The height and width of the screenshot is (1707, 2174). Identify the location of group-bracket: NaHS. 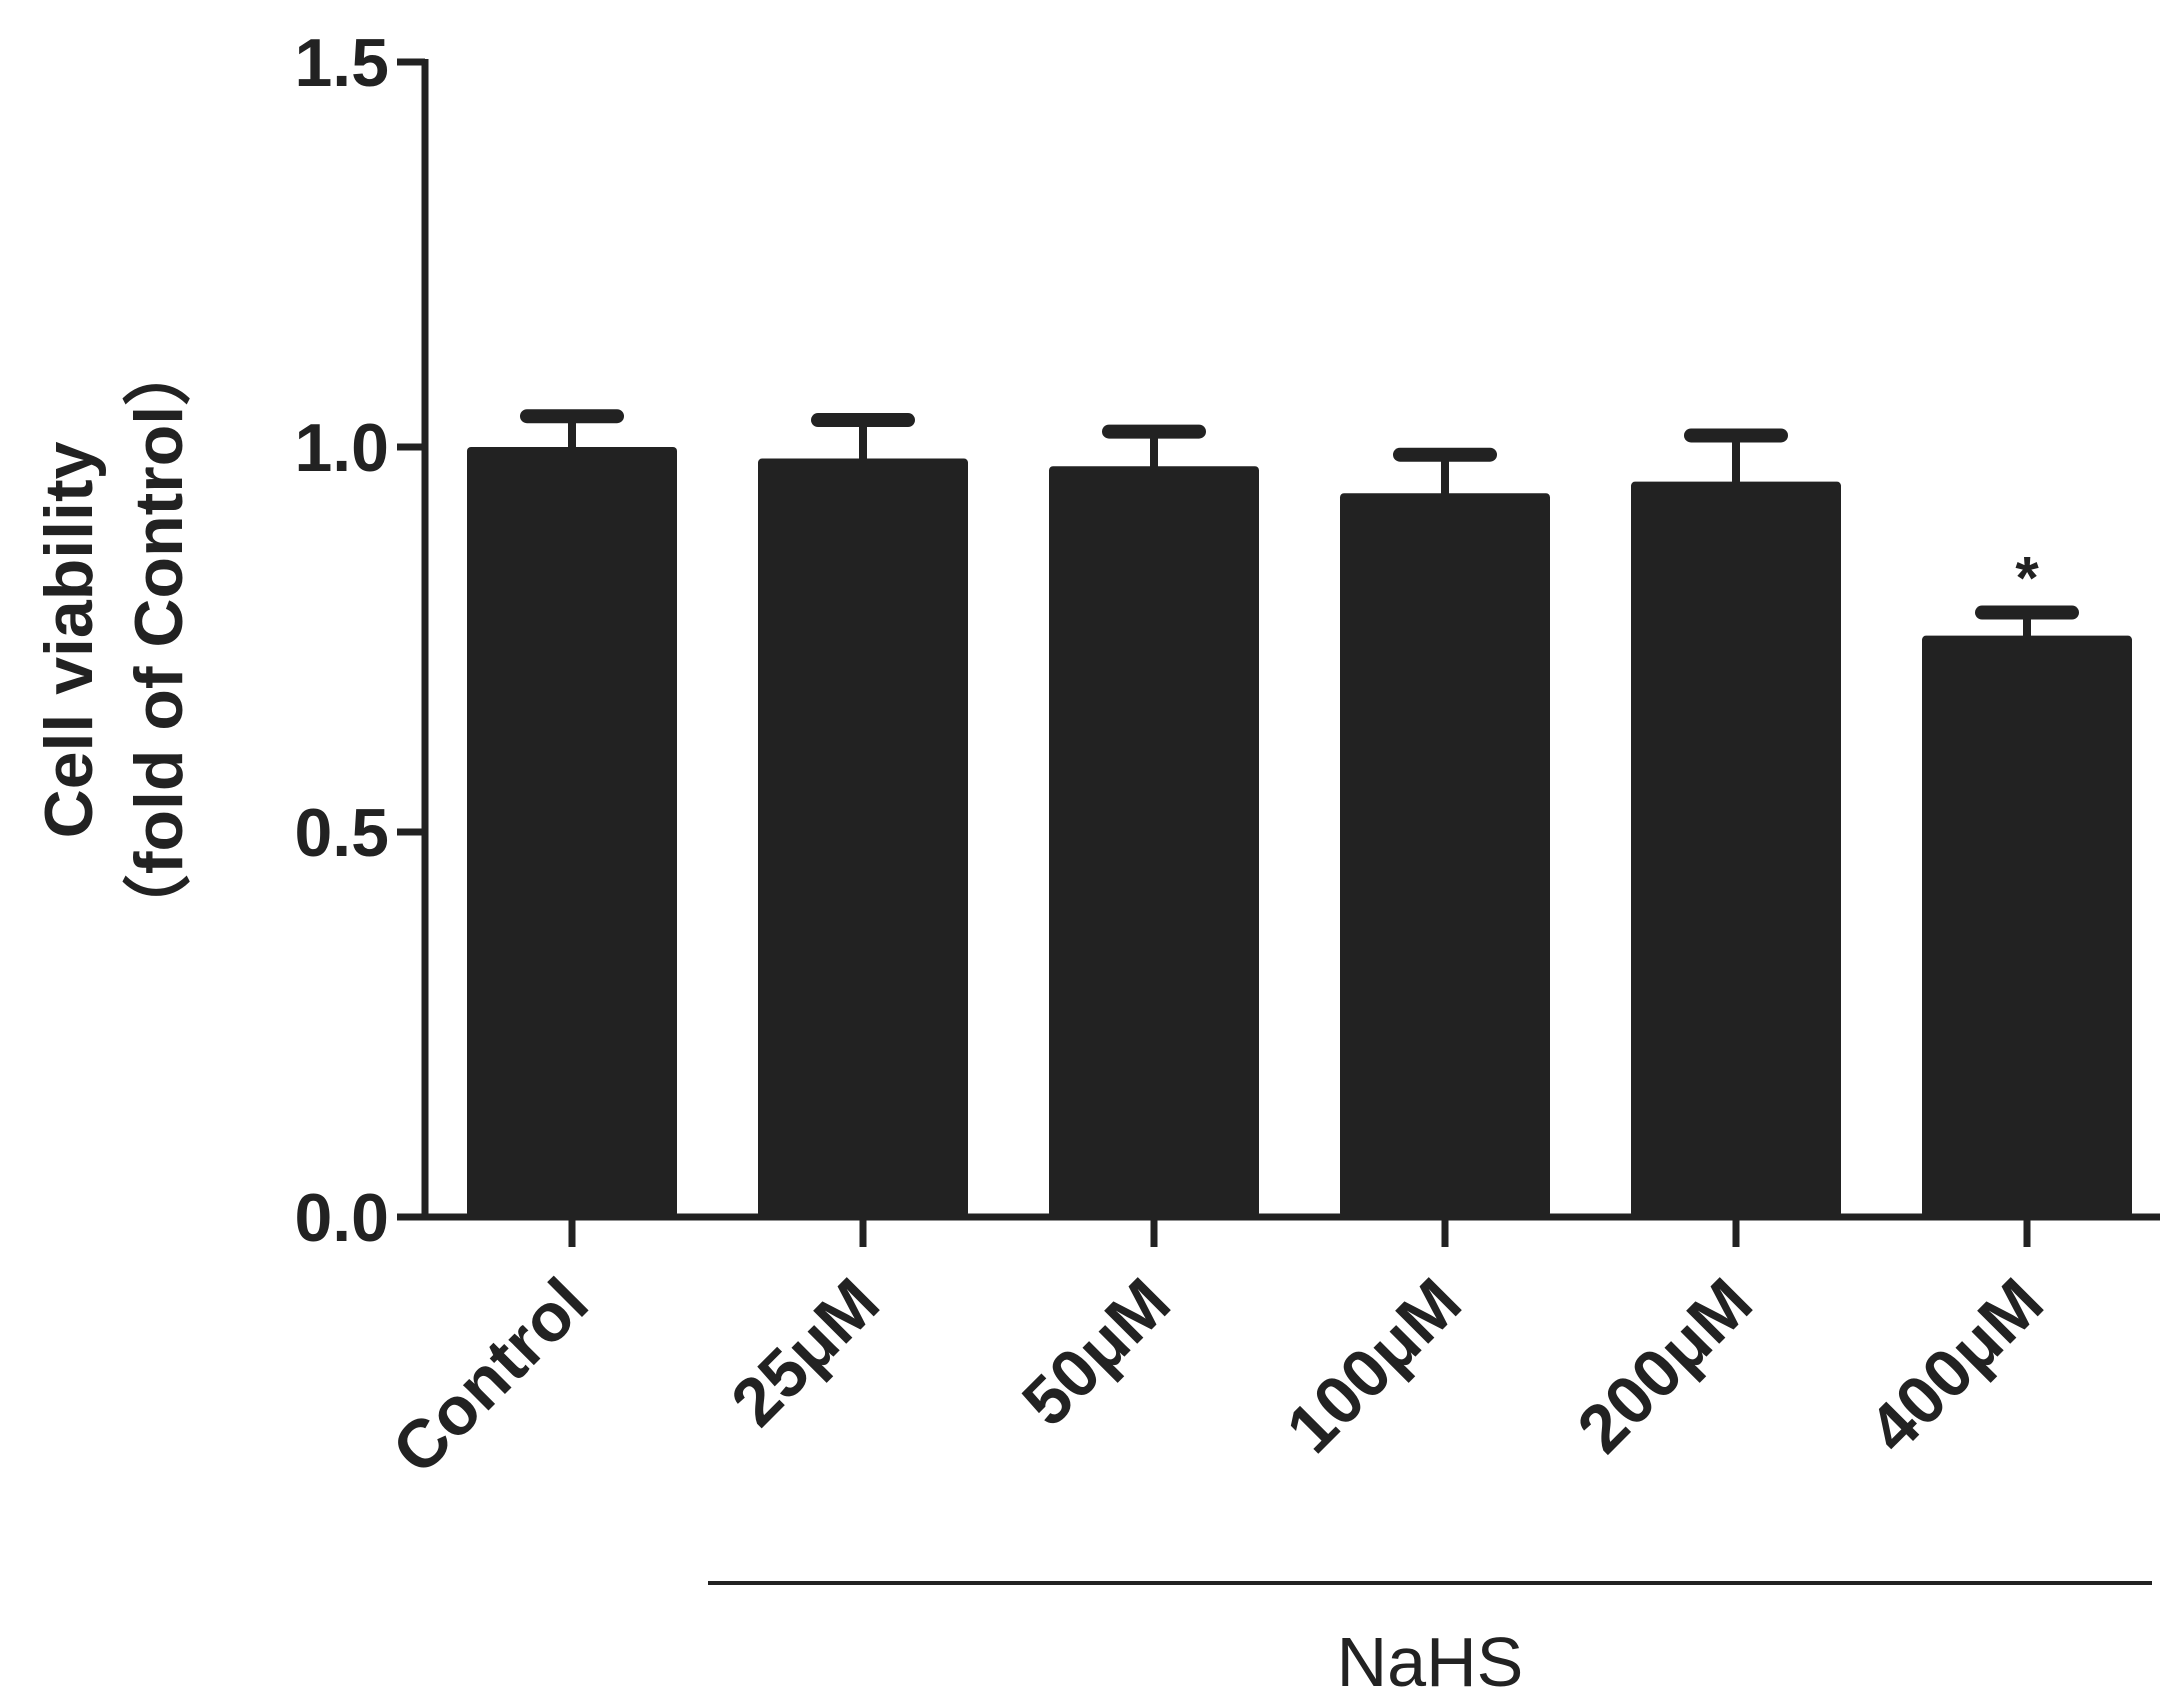
(1430, 1641).